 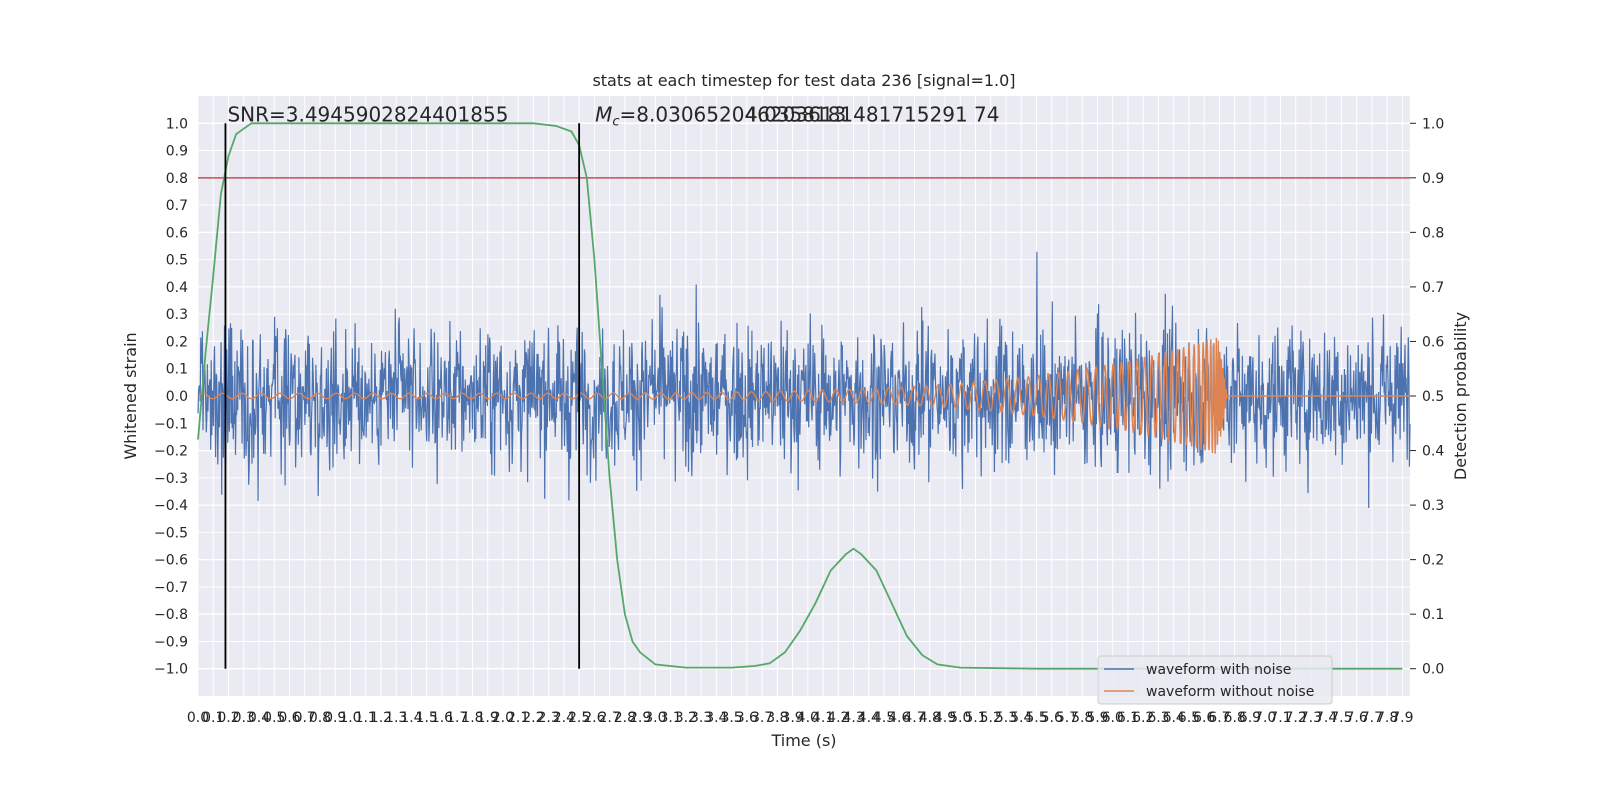 What do you see at coordinates (603, 114) in the screenshot?
I see `chirp-mass-symbol: M` at bounding box center [603, 114].